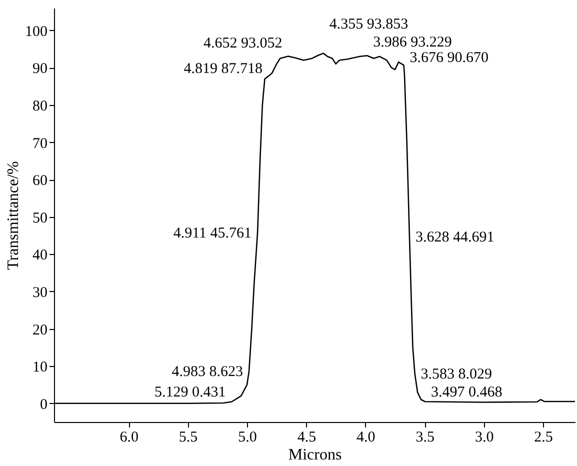  I want to click on x-tick-label: 4.0, so click(366, 438).